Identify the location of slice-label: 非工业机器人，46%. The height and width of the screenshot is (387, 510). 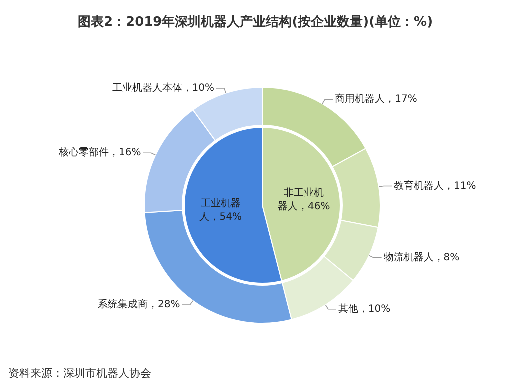
(304, 199).